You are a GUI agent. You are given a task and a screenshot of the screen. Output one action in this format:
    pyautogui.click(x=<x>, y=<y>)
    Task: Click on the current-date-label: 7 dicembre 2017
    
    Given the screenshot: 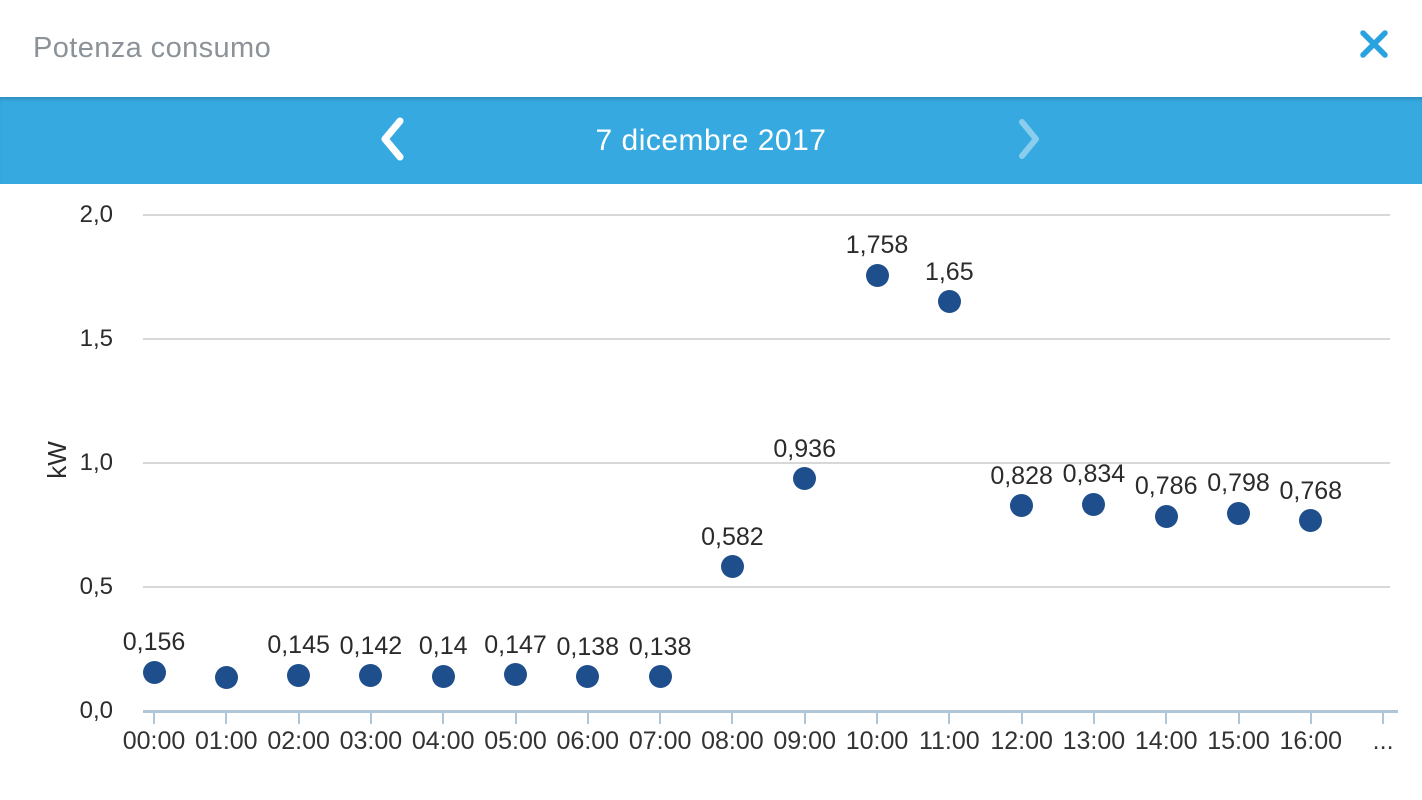 What is the action you would take?
    pyautogui.click(x=711, y=140)
    